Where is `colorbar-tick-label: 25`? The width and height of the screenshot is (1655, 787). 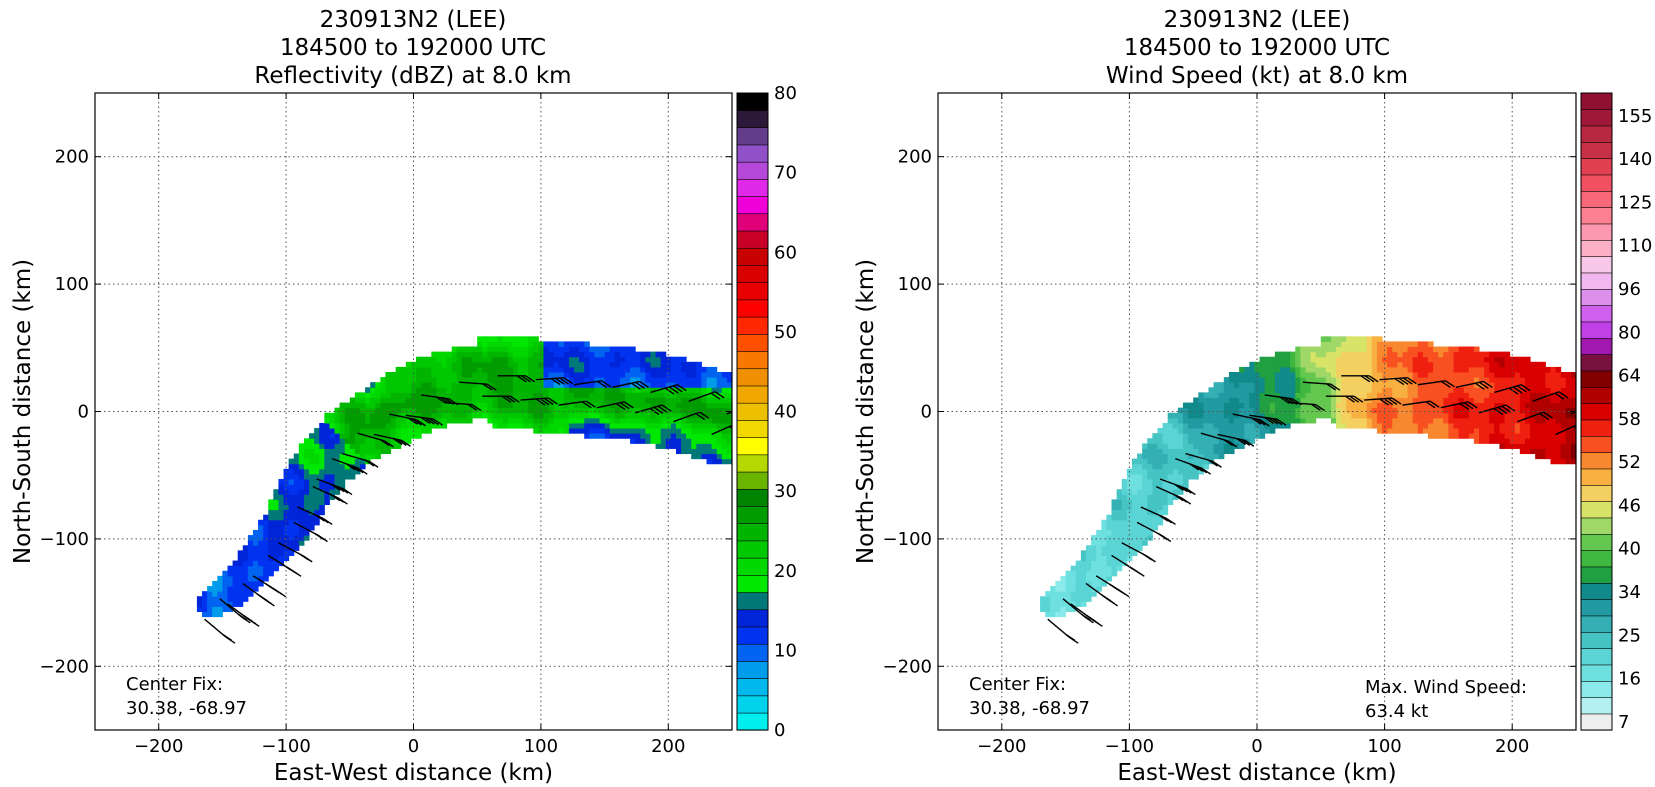
colorbar-tick-label: 25 is located at coordinates (1629, 635).